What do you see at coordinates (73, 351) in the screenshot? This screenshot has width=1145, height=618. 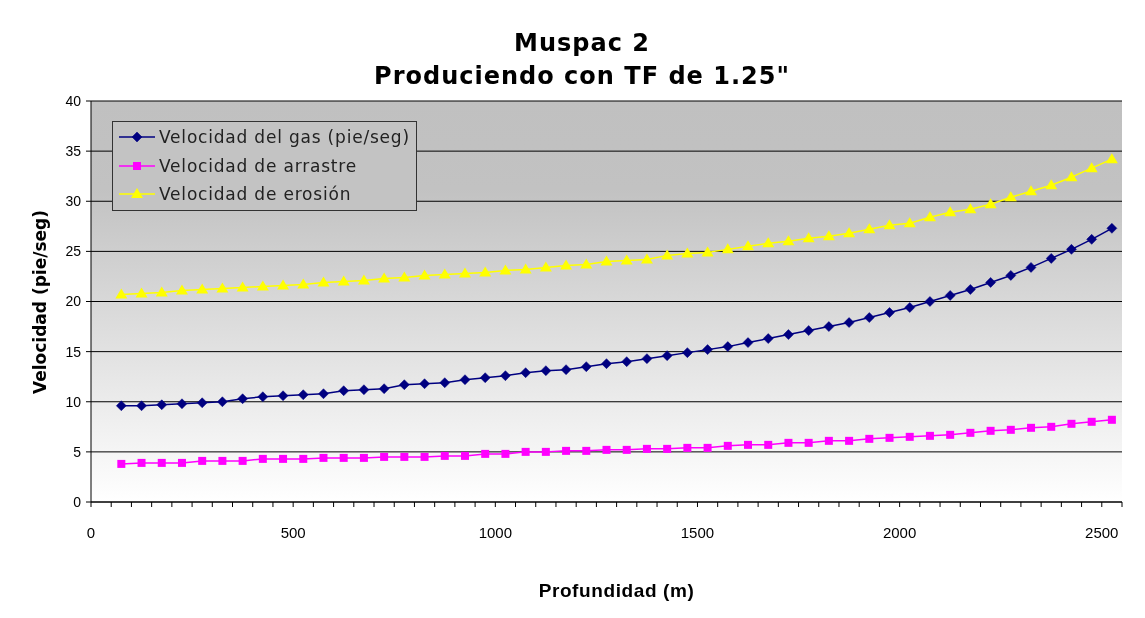 I see `y-tick-label: 15` at bounding box center [73, 351].